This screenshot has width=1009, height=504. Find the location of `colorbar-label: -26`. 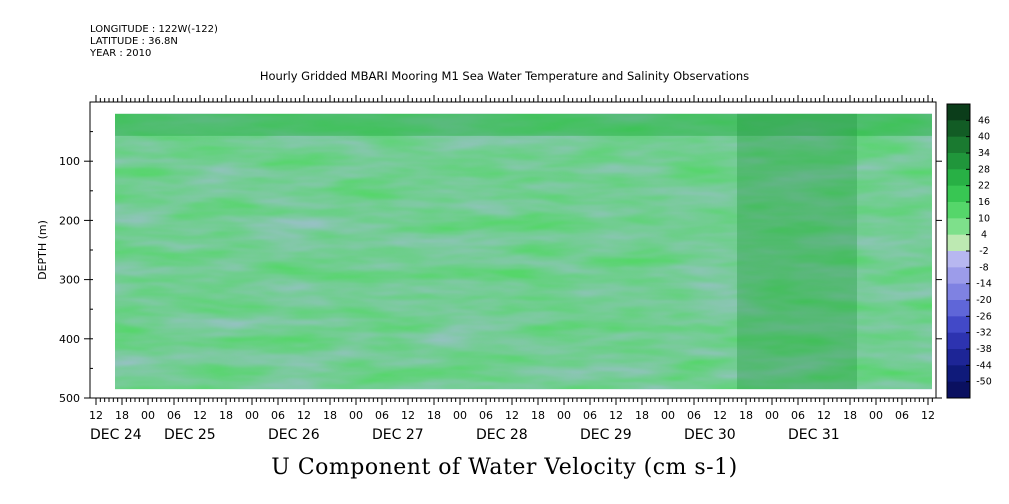

colorbar-label: -26 is located at coordinates (984, 316).